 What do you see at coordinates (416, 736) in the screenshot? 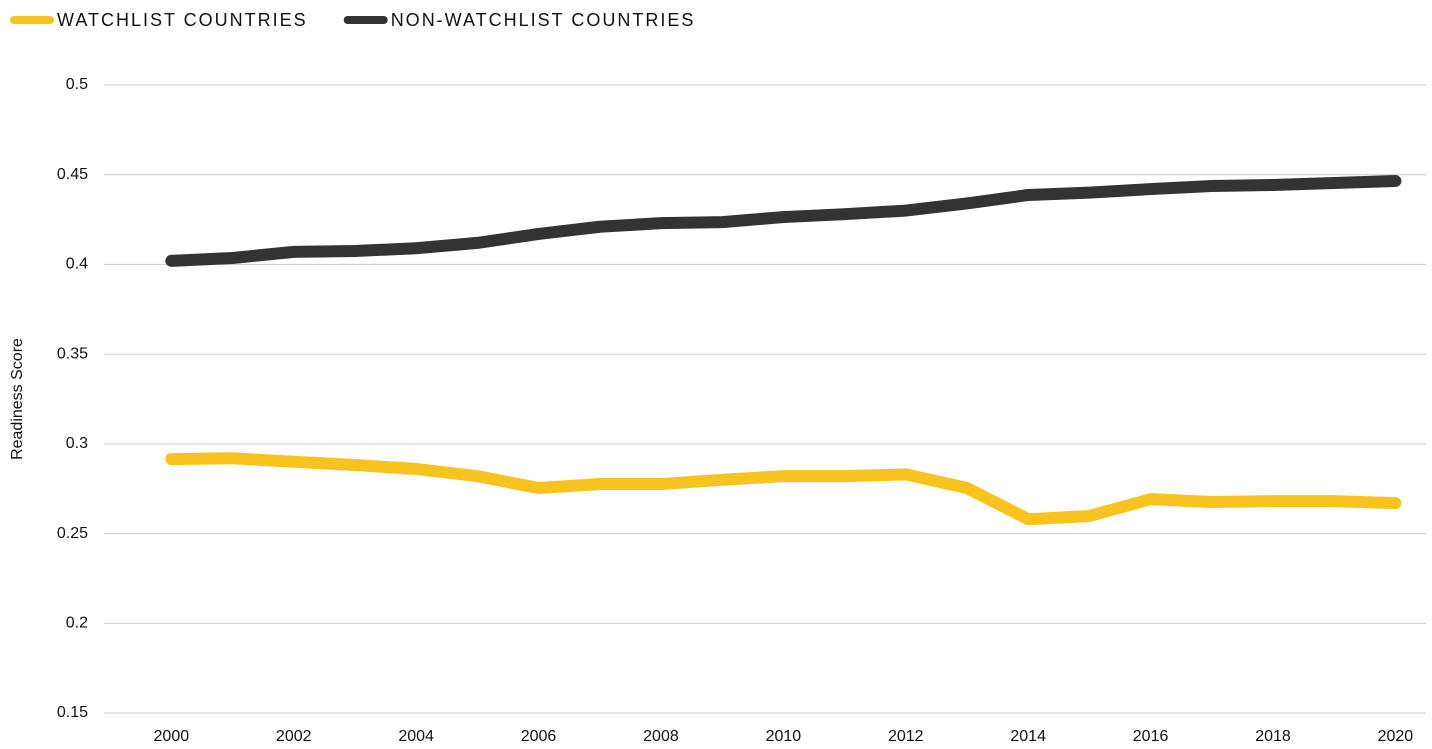
I see `x-tick-label: 2004` at bounding box center [416, 736].